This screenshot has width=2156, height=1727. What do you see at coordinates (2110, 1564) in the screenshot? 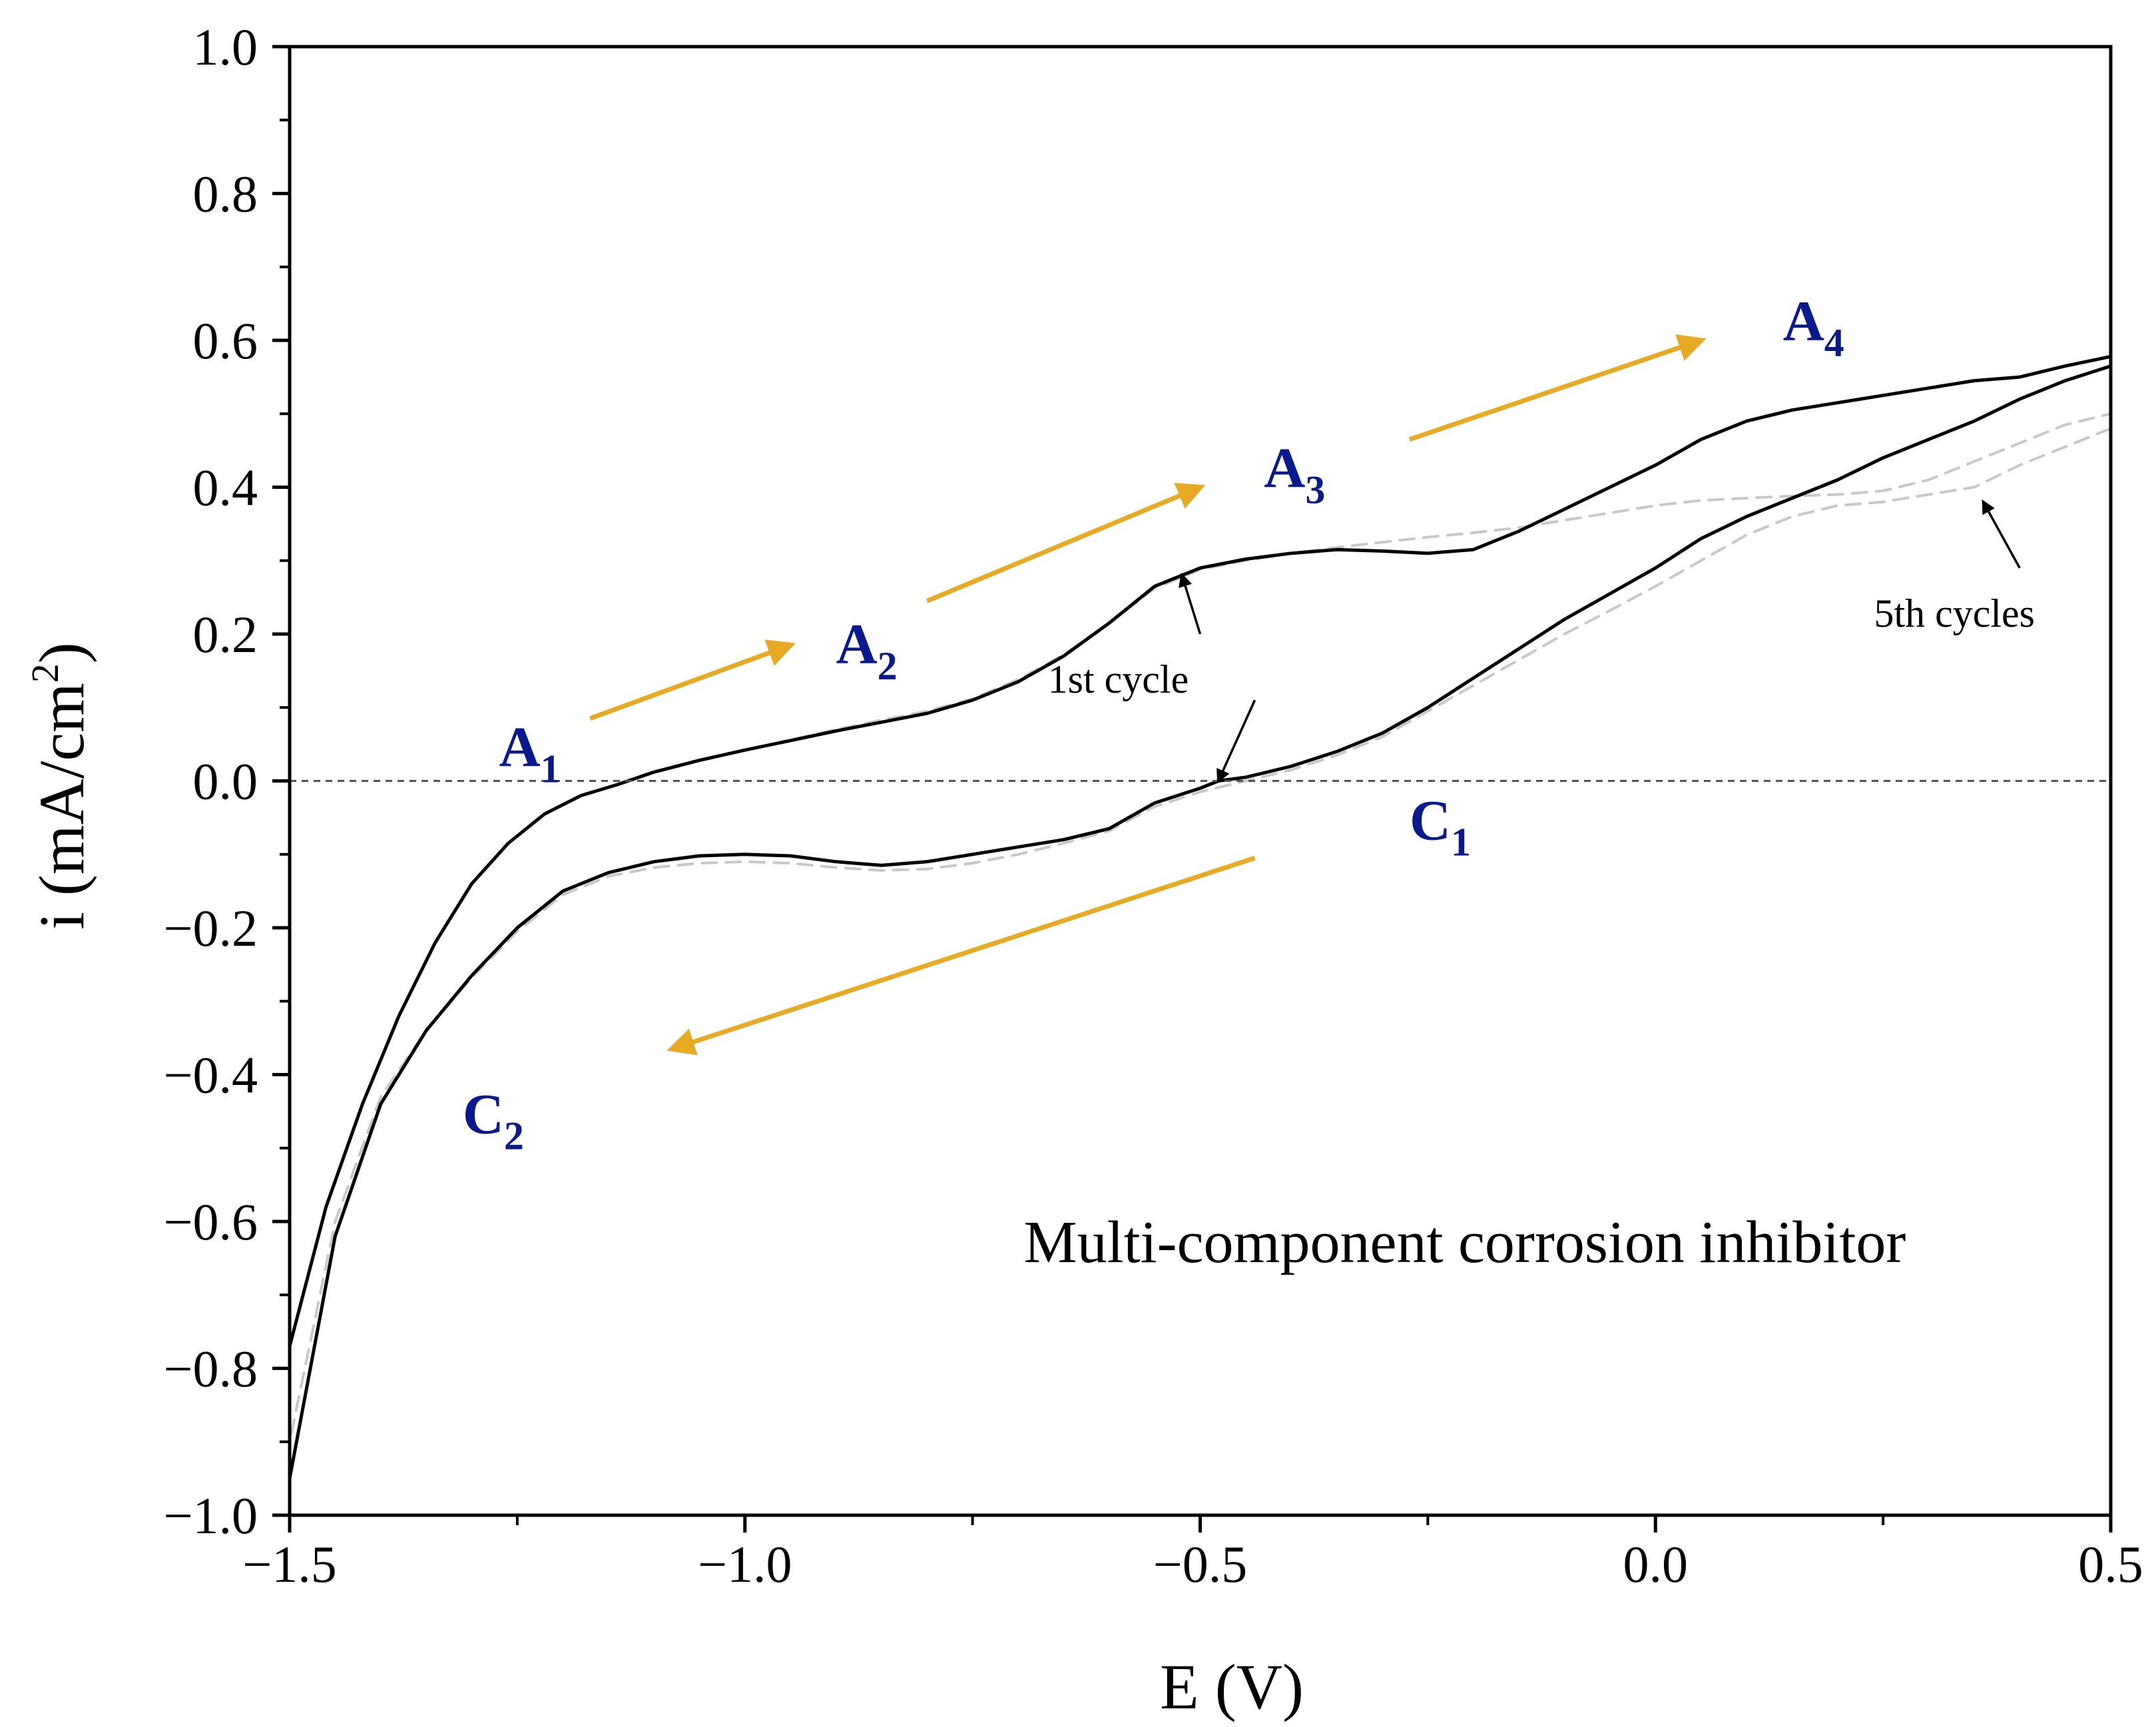
I see `x-tick-label: 0.5` at bounding box center [2110, 1564].